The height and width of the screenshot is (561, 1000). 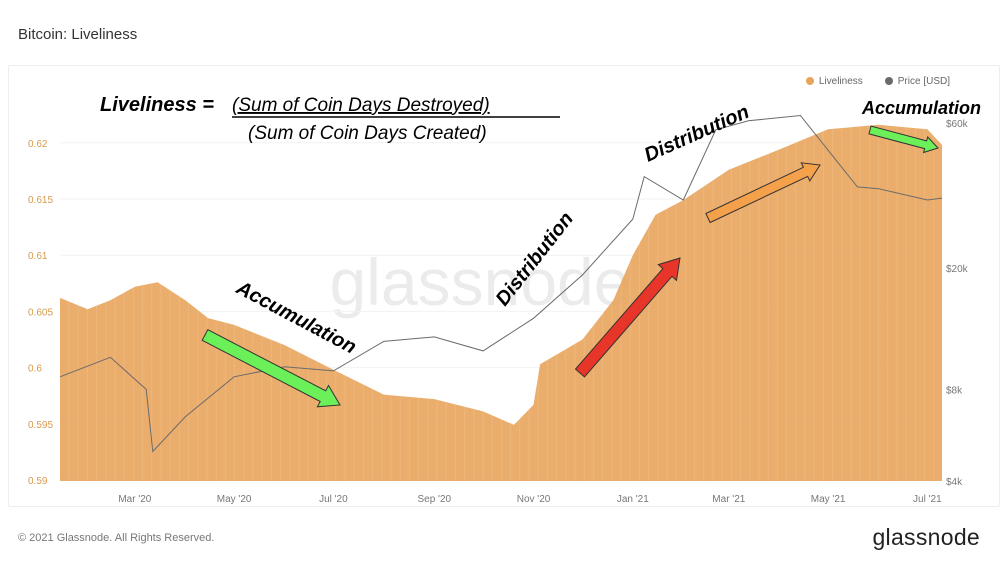 I want to click on y-left-tick-label: 0.59, so click(x=38, y=481).